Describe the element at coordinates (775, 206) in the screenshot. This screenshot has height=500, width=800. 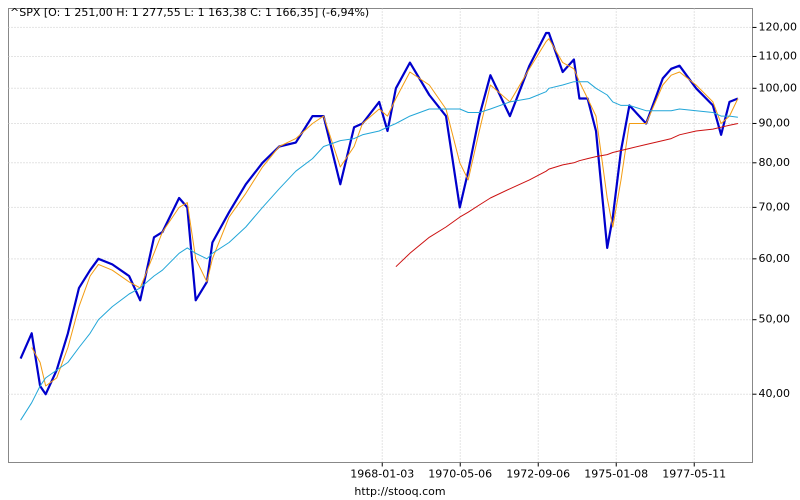
I see `y-tick-label: 70,00` at that location.